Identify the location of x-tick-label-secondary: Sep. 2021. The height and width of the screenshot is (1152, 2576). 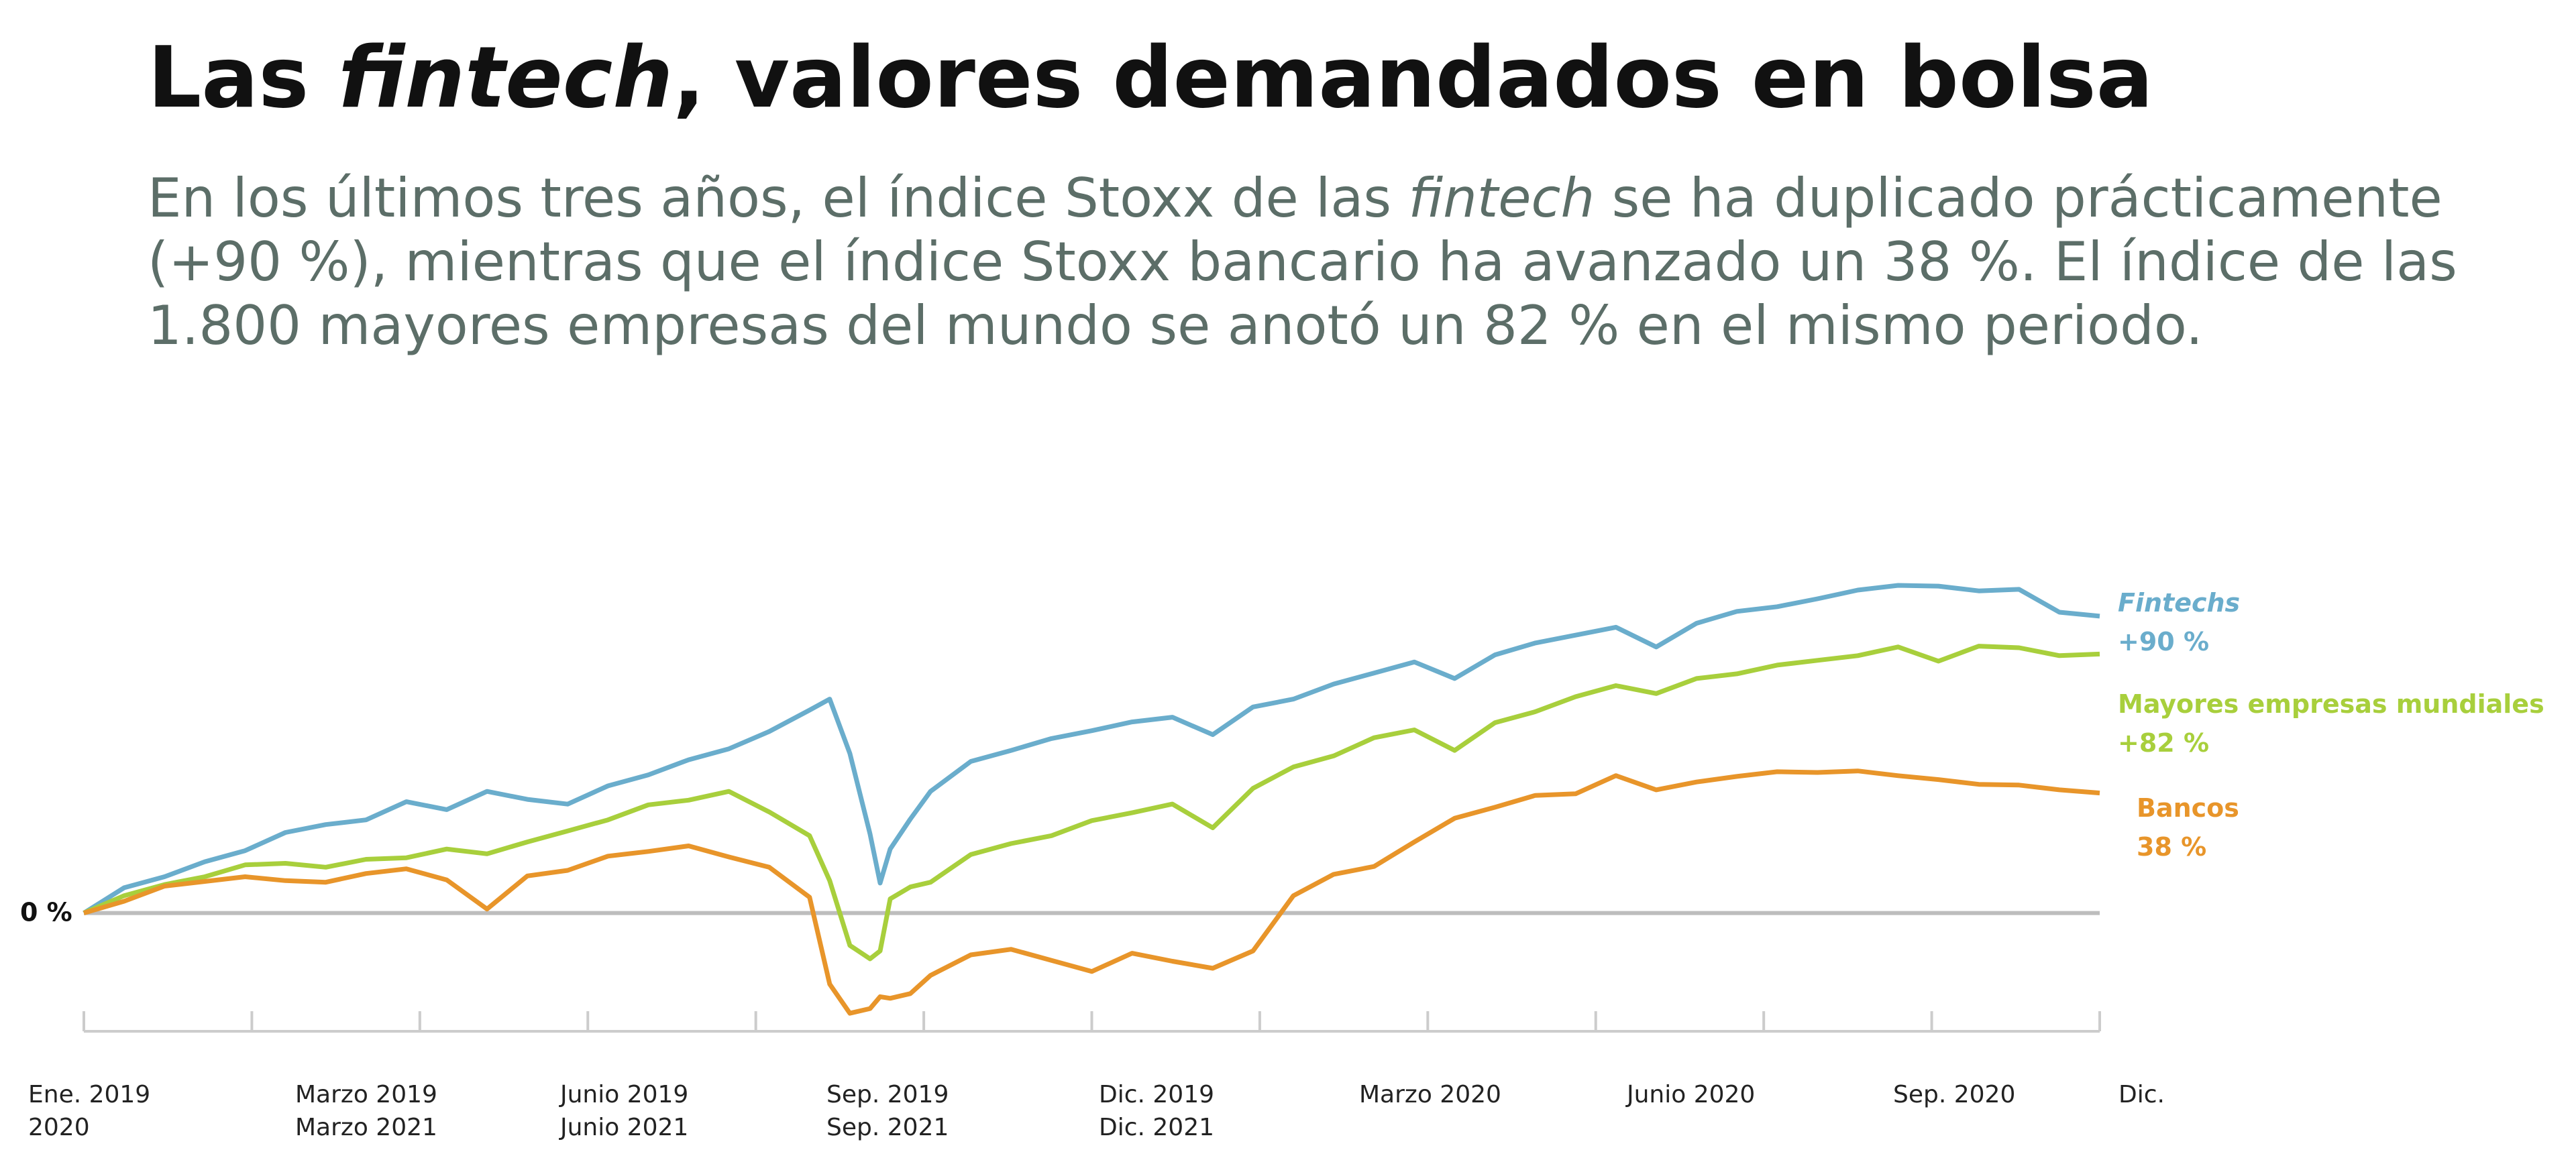
(887, 1127).